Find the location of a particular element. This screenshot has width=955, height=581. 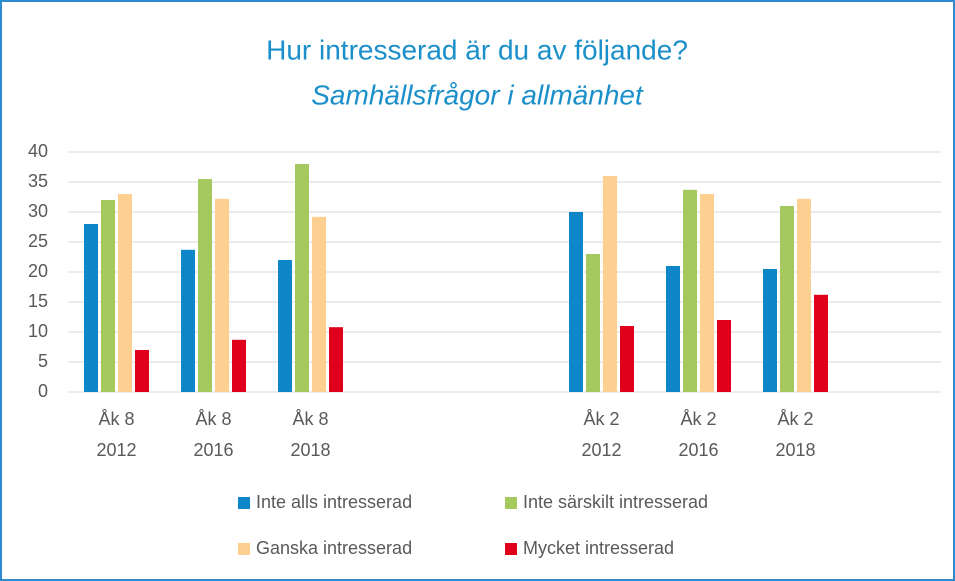

x-tick-label: Åk 2 2016 is located at coordinates (698, 434).